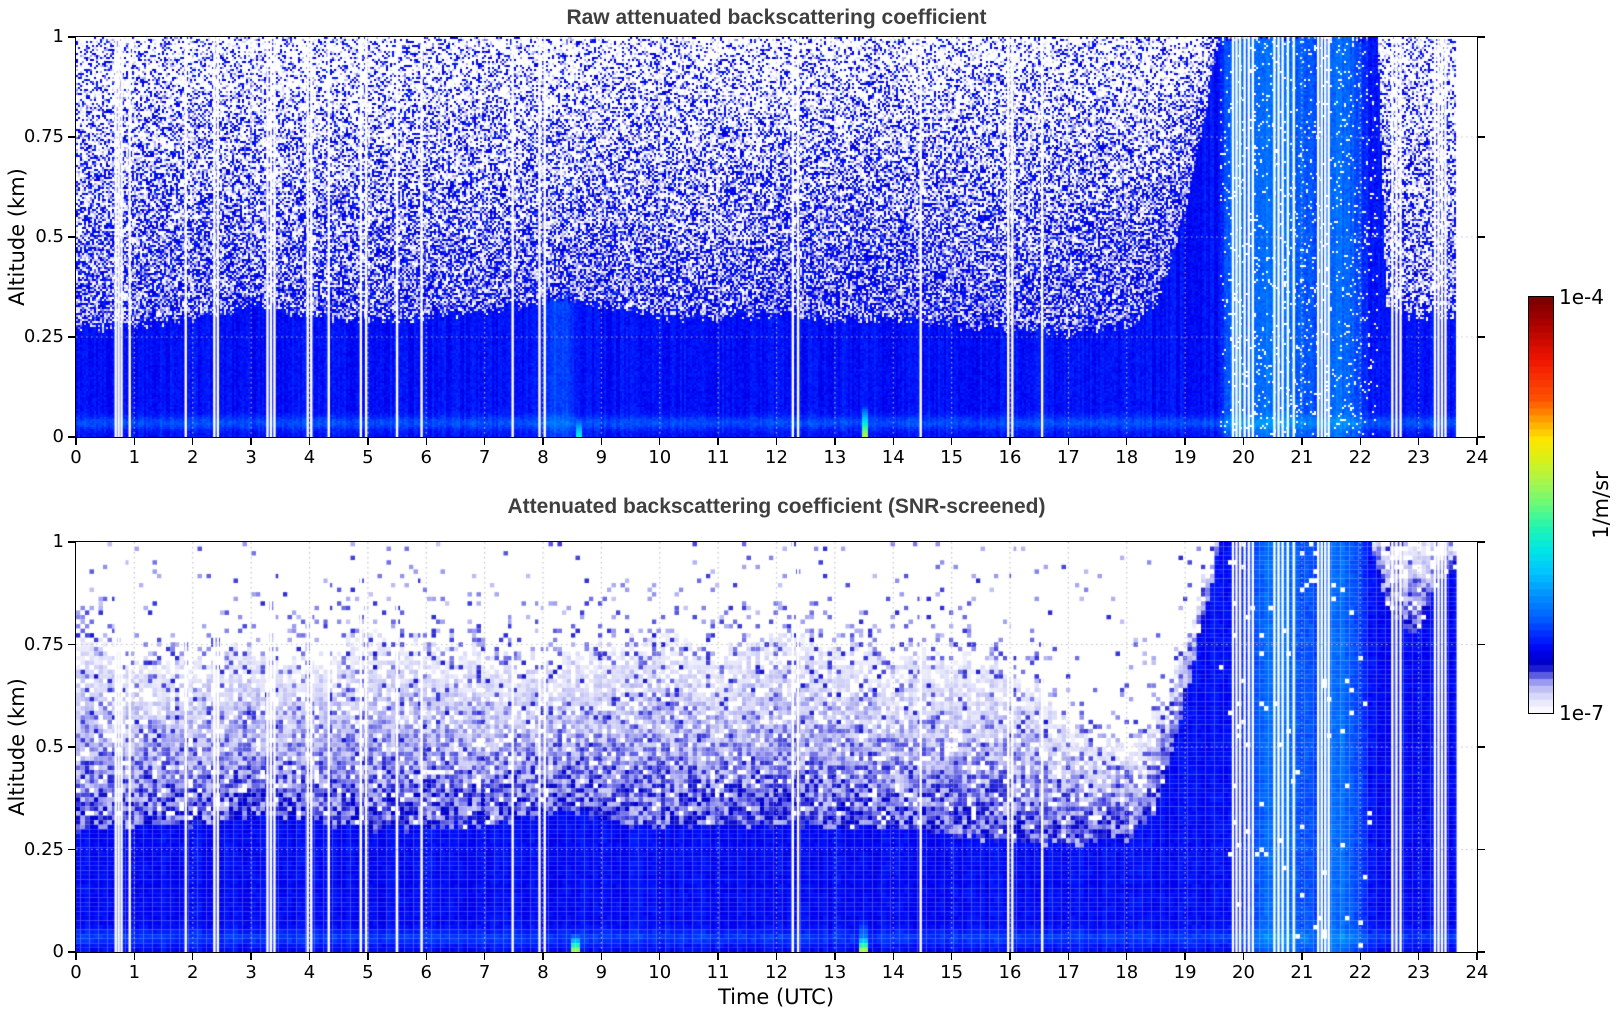 This screenshot has width=1621, height=1020. Describe the element at coordinates (1540, 504) in the screenshot. I see `colorbar-canvas` at that location.